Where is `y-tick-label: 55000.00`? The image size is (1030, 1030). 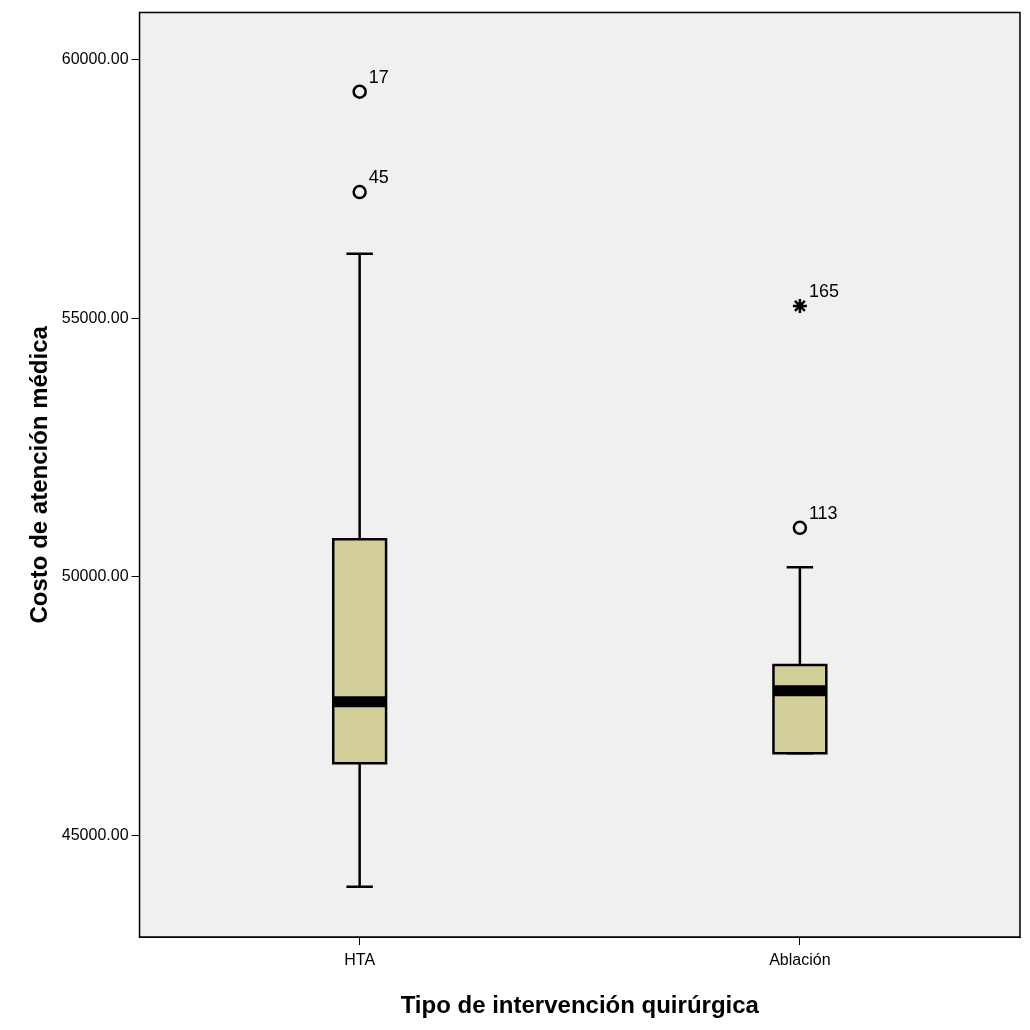
y-tick-label: 55000.00 is located at coordinates (95, 317).